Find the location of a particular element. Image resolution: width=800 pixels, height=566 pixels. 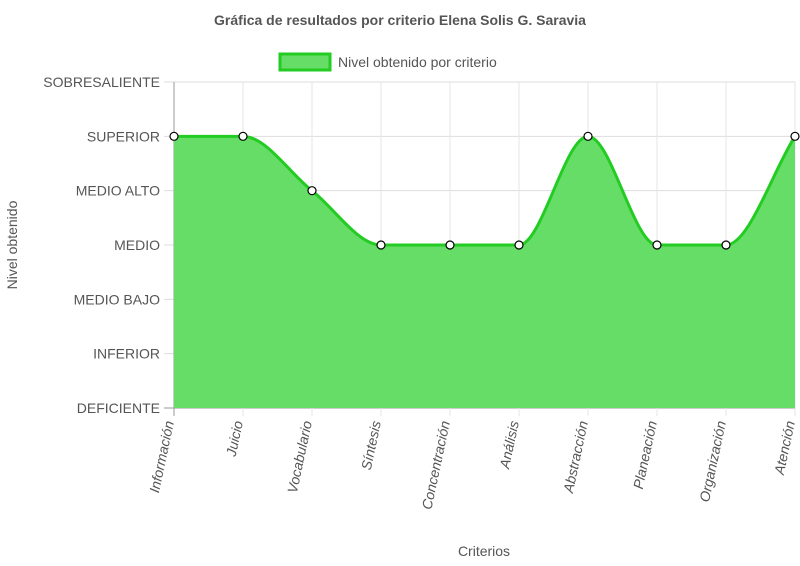

y-tick-label: DEFICIENTE is located at coordinates (118, 408).